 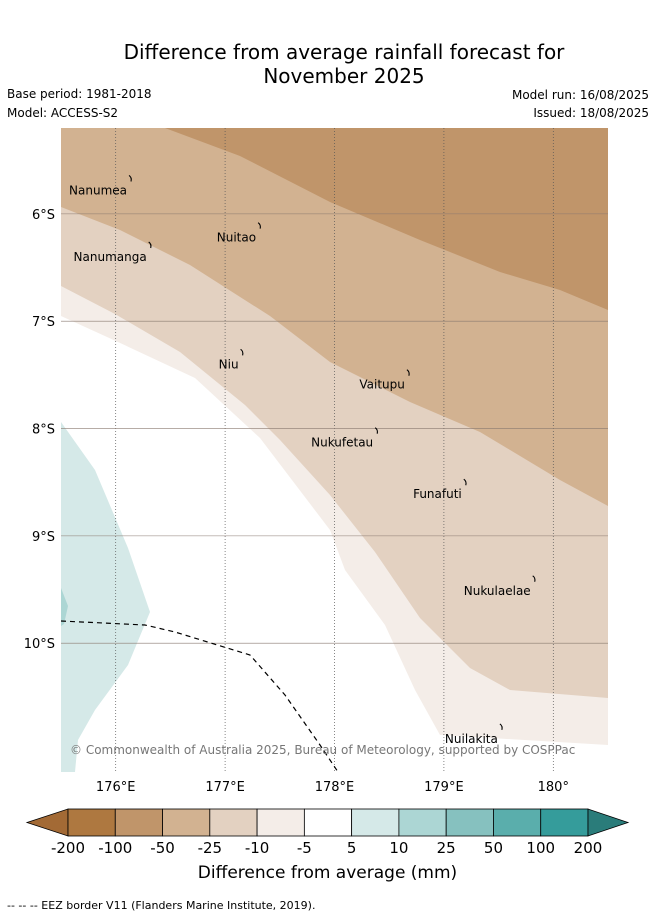 I want to click on colorbar-tick-label: -5, so click(x=304, y=848).